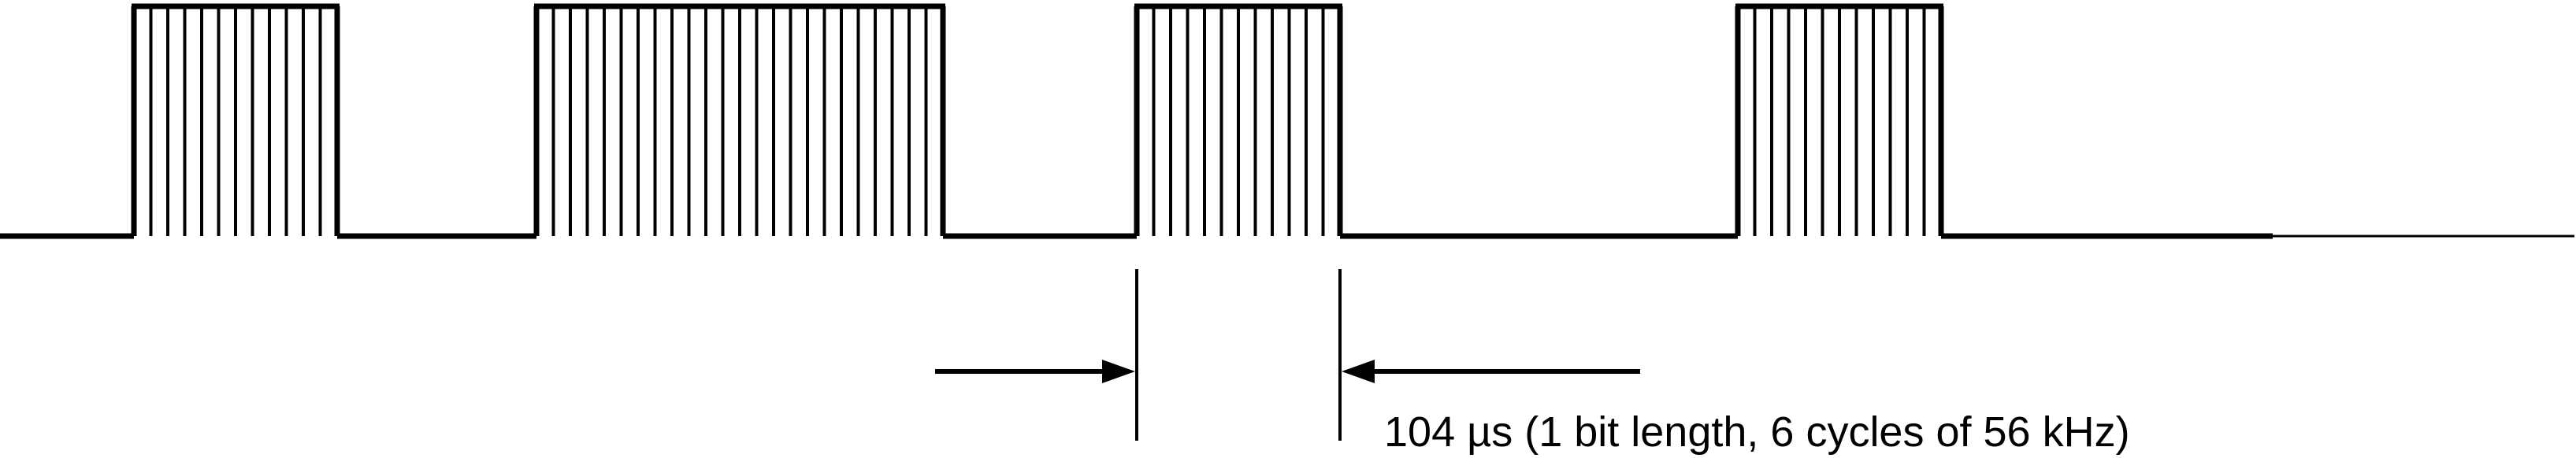 The image size is (2576, 458). Describe the element at coordinates (1118, 371) in the screenshot. I see `left-arrow-head` at that location.